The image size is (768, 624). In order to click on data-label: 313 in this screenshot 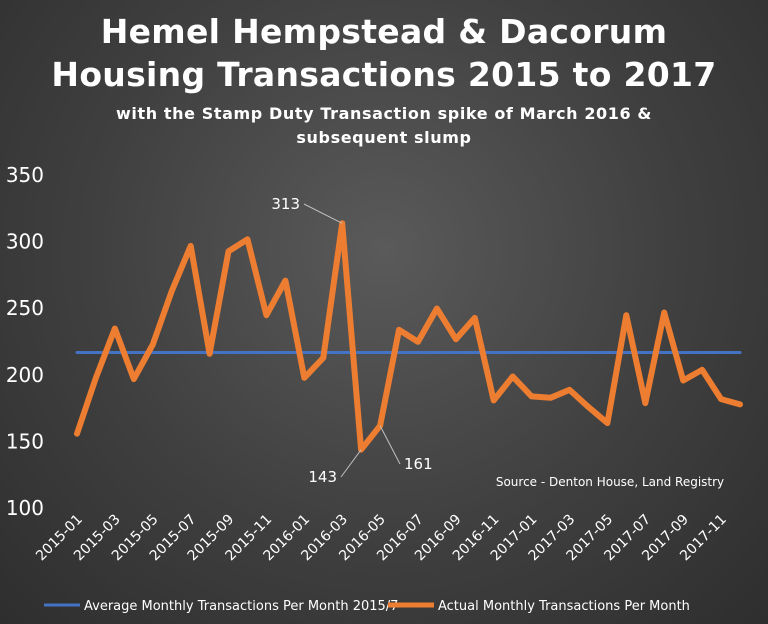, I will do `click(285, 204)`.